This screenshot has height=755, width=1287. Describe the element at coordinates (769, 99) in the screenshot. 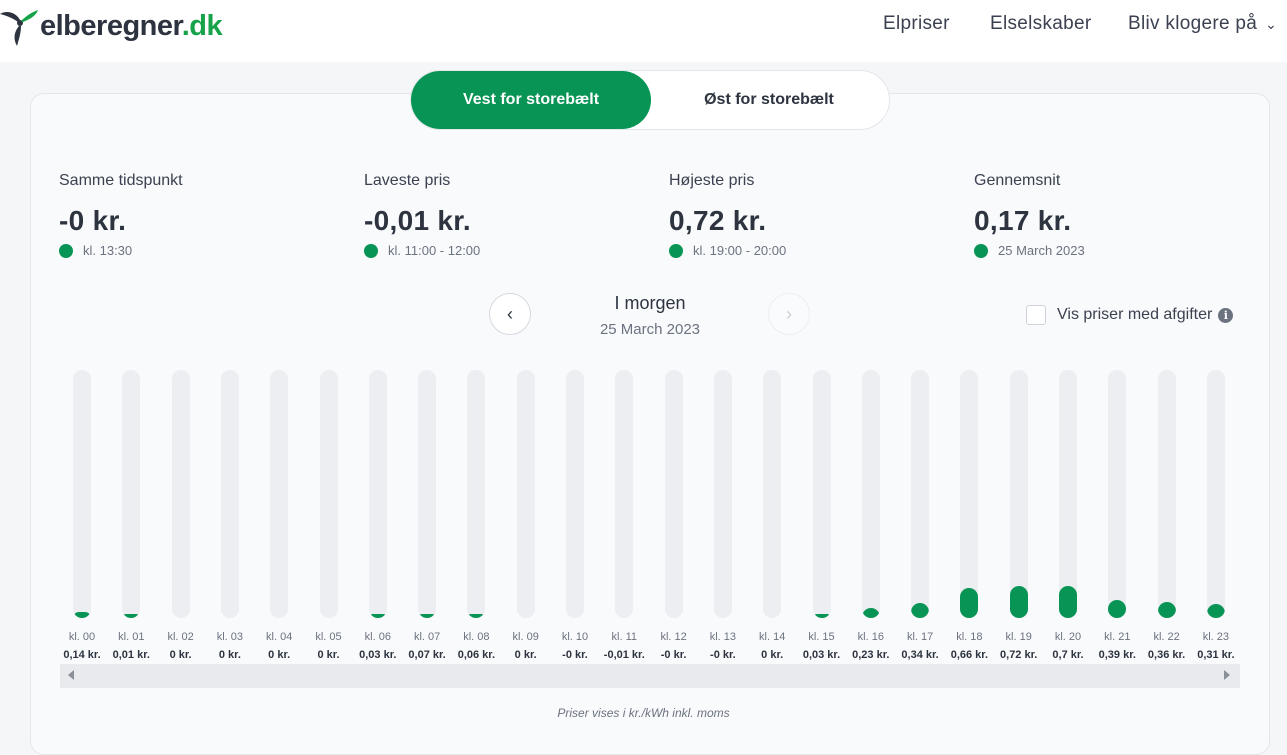

I see `region-oest-button: Øst for storebælt` at that location.